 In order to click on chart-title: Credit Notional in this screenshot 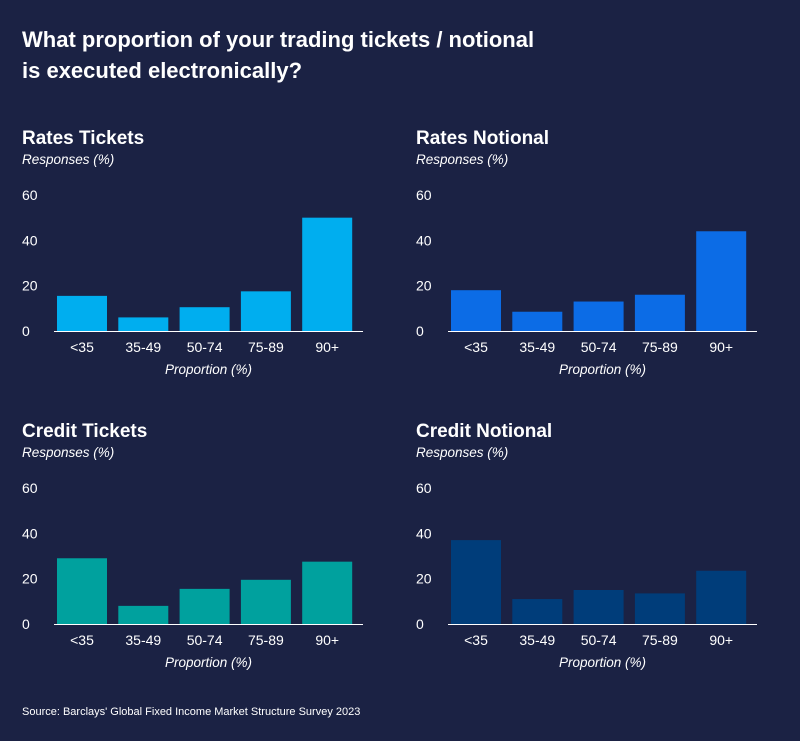, I will do `click(484, 431)`.